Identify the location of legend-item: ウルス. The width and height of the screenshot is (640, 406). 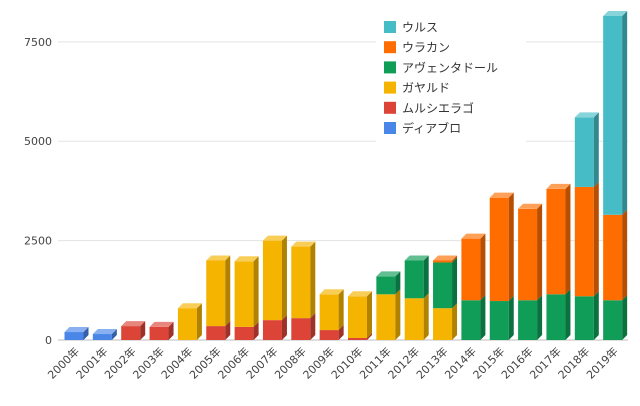
(411, 28).